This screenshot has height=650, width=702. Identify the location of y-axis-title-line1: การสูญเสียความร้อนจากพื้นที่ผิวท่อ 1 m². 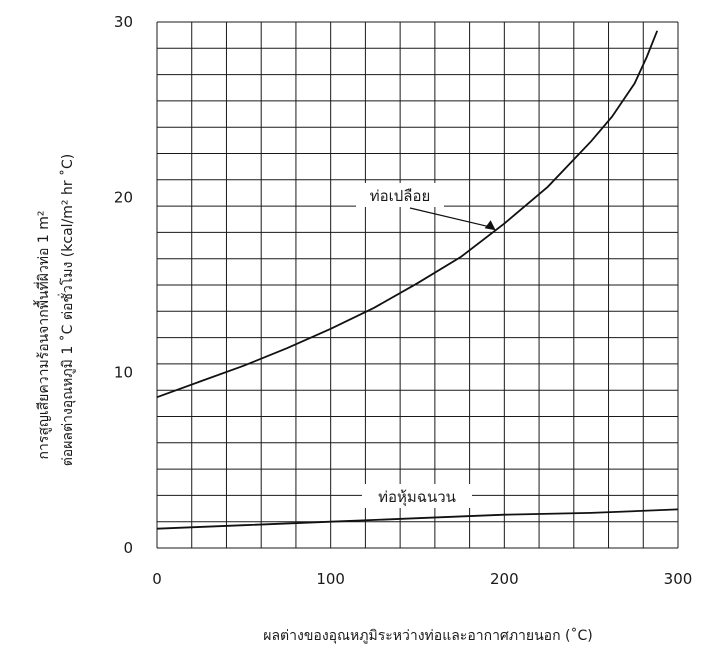
(42, 334).